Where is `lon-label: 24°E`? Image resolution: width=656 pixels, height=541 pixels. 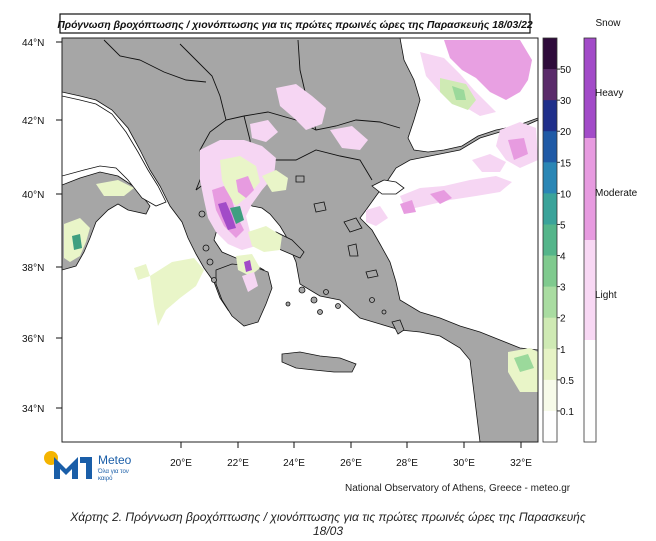
lon-label: 24°E is located at coordinates (294, 463).